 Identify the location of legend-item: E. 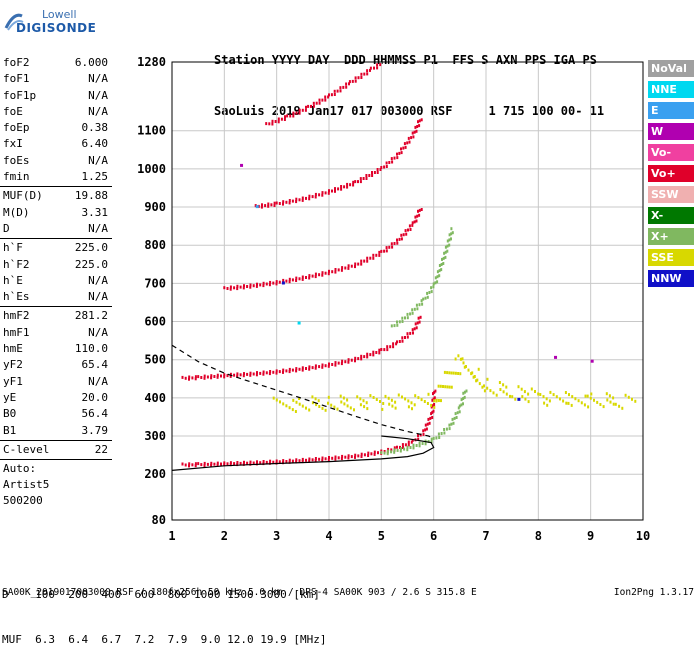
(671, 110).